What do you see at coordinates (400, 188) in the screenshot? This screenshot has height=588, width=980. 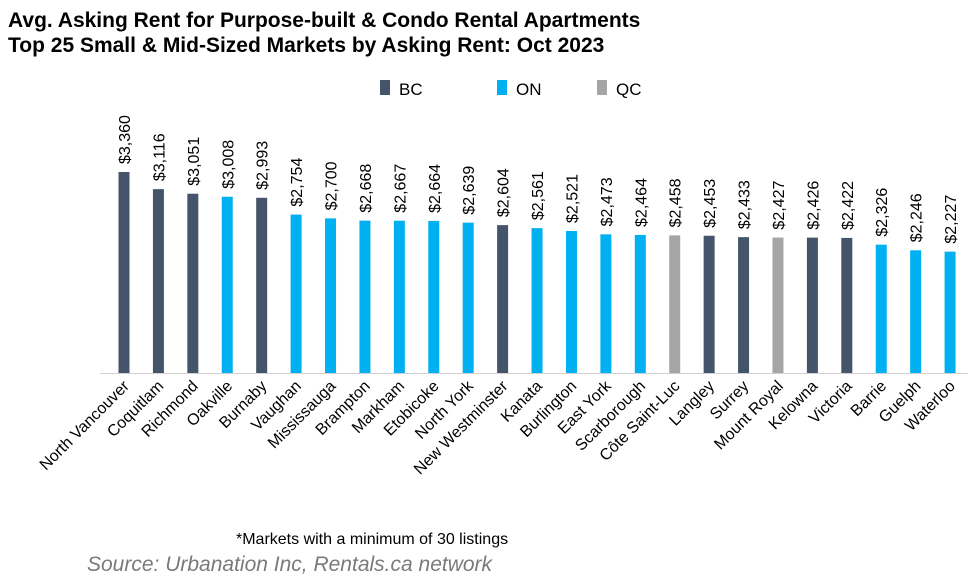 I see `data-label: $2,667` at bounding box center [400, 188].